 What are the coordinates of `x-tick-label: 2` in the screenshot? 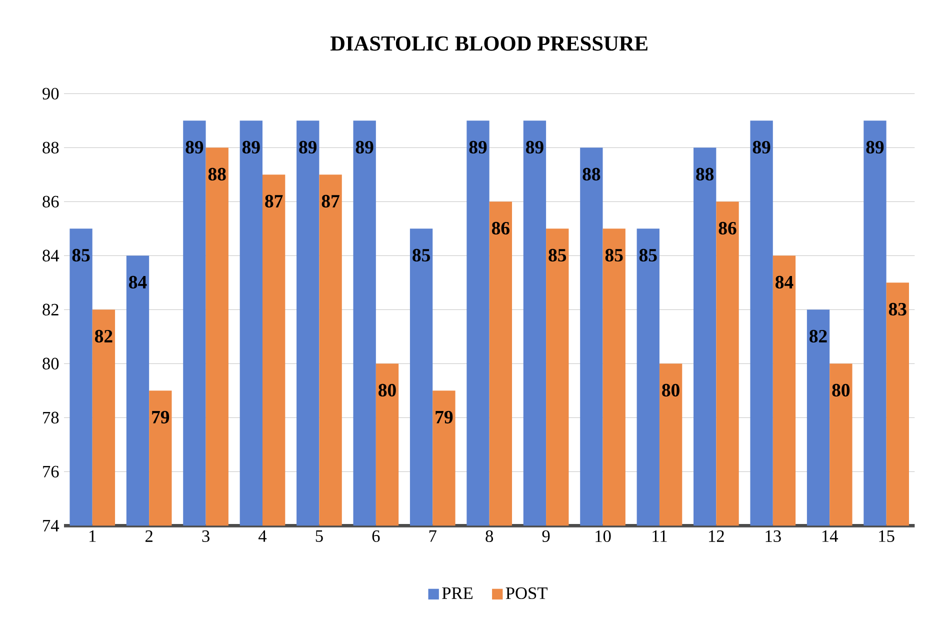 It's located at (148, 536).